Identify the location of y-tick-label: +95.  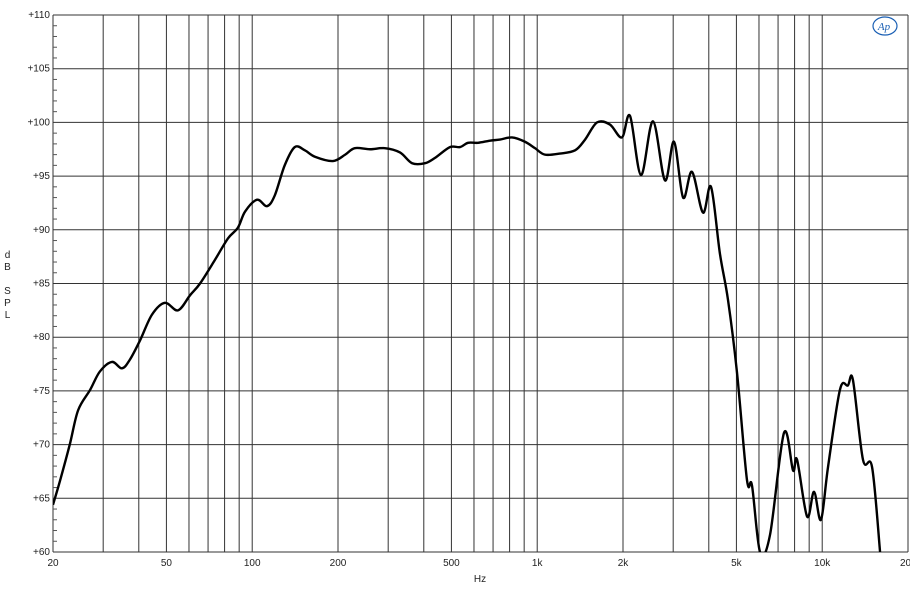
(41, 176).